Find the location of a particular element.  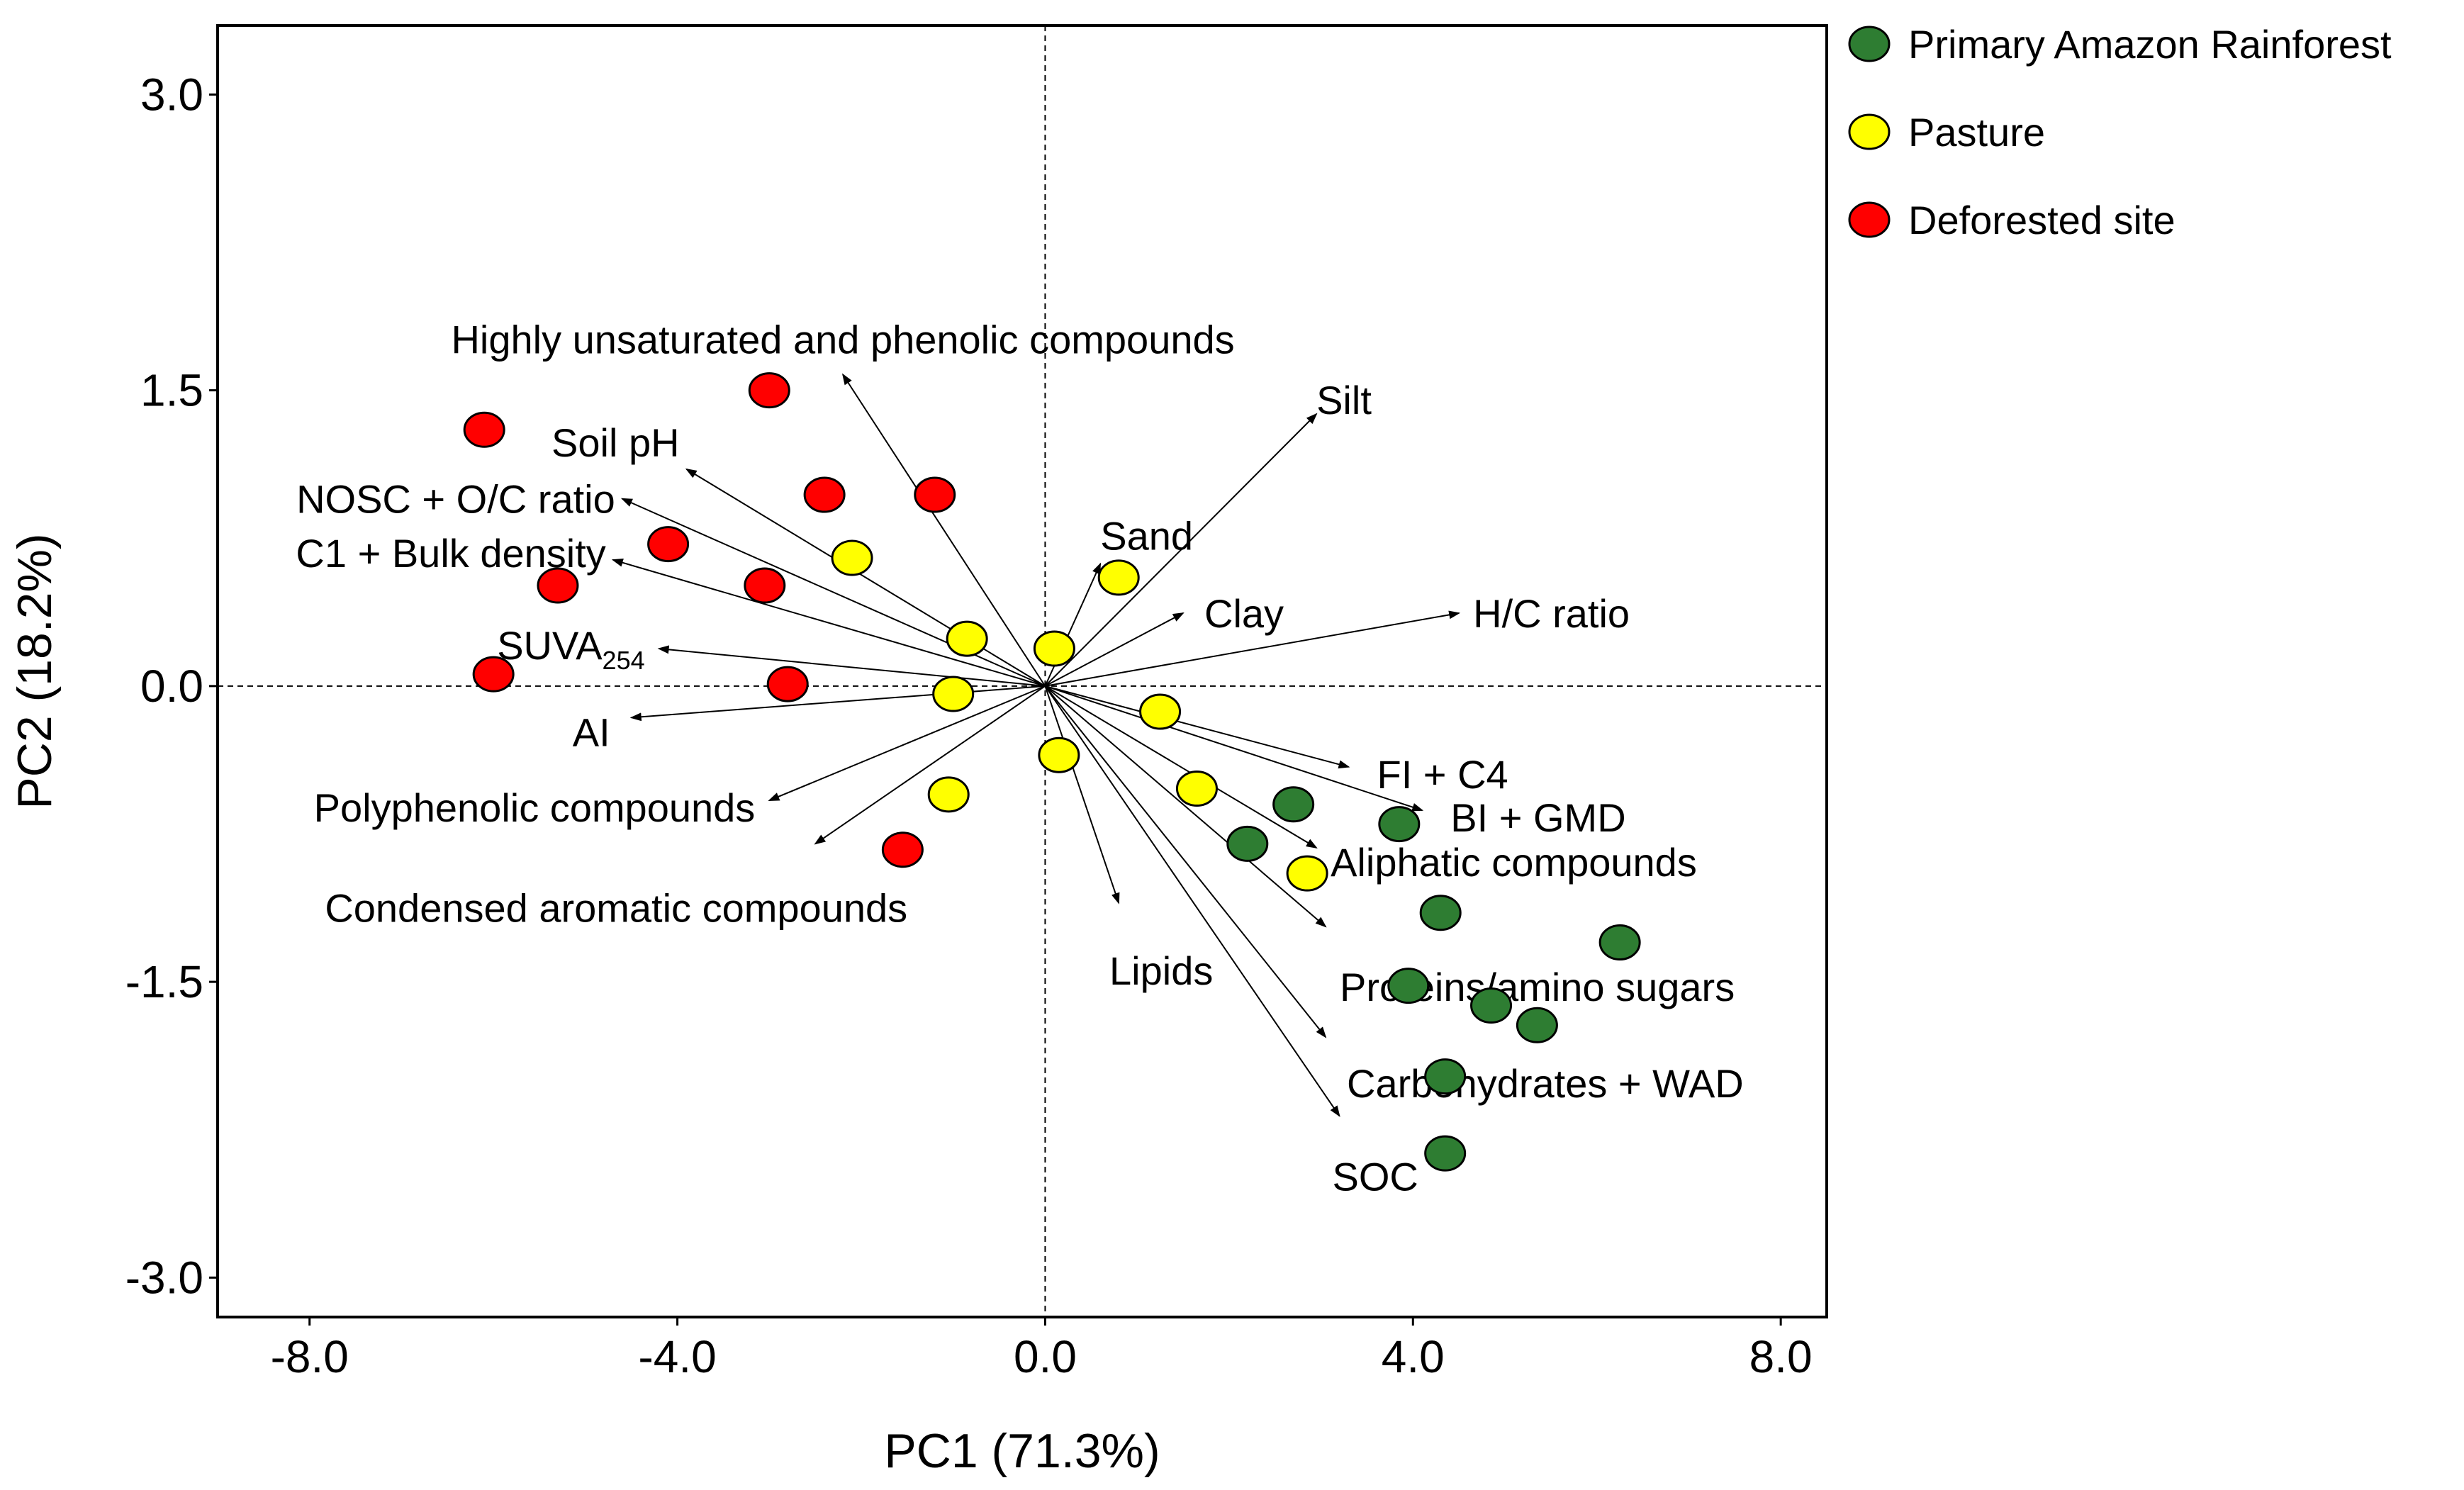

loading-arrow-condensed-aromatic-compounds is located at coordinates (930, 765).